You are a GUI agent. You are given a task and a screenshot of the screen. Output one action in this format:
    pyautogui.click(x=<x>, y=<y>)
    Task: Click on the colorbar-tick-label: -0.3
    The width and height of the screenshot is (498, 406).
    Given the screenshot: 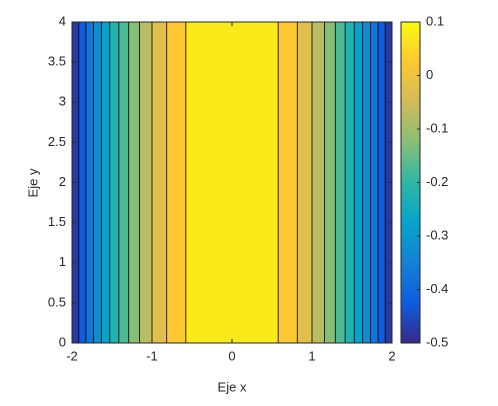 What is the action you would take?
    pyautogui.click(x=437, y=234)
    